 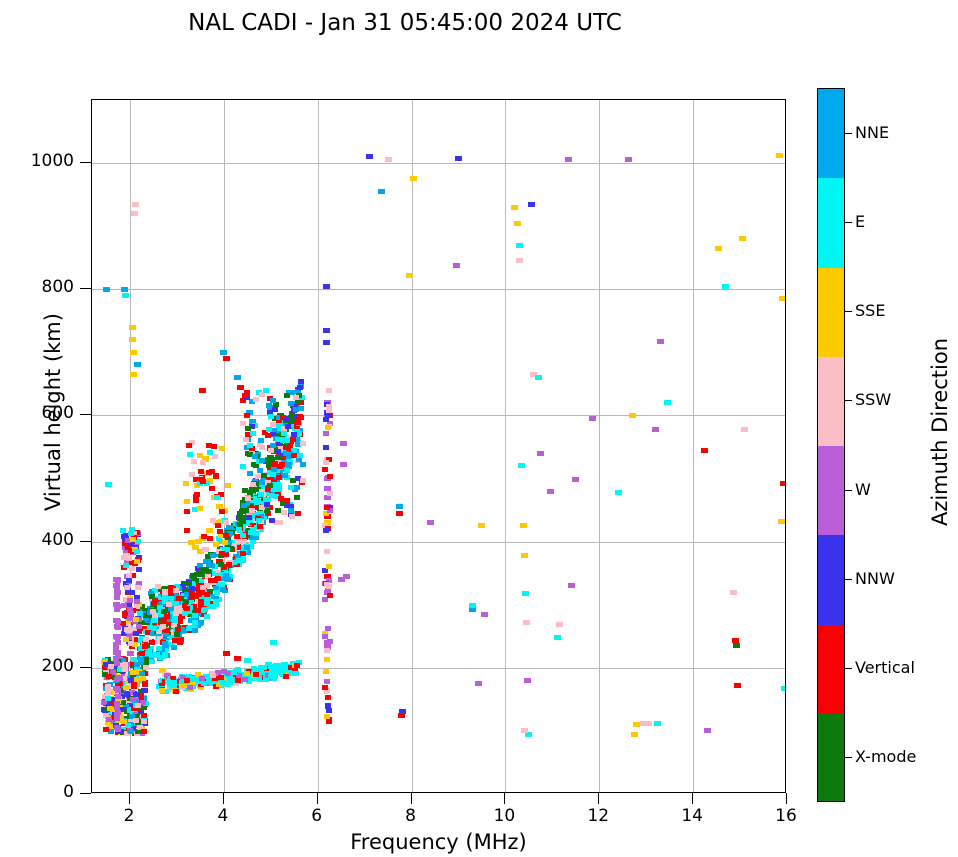 What do you see at coordinates (831, 134) in the screenshot?
I see `colorbar-segment-nne` at bounding box center [831, 134].